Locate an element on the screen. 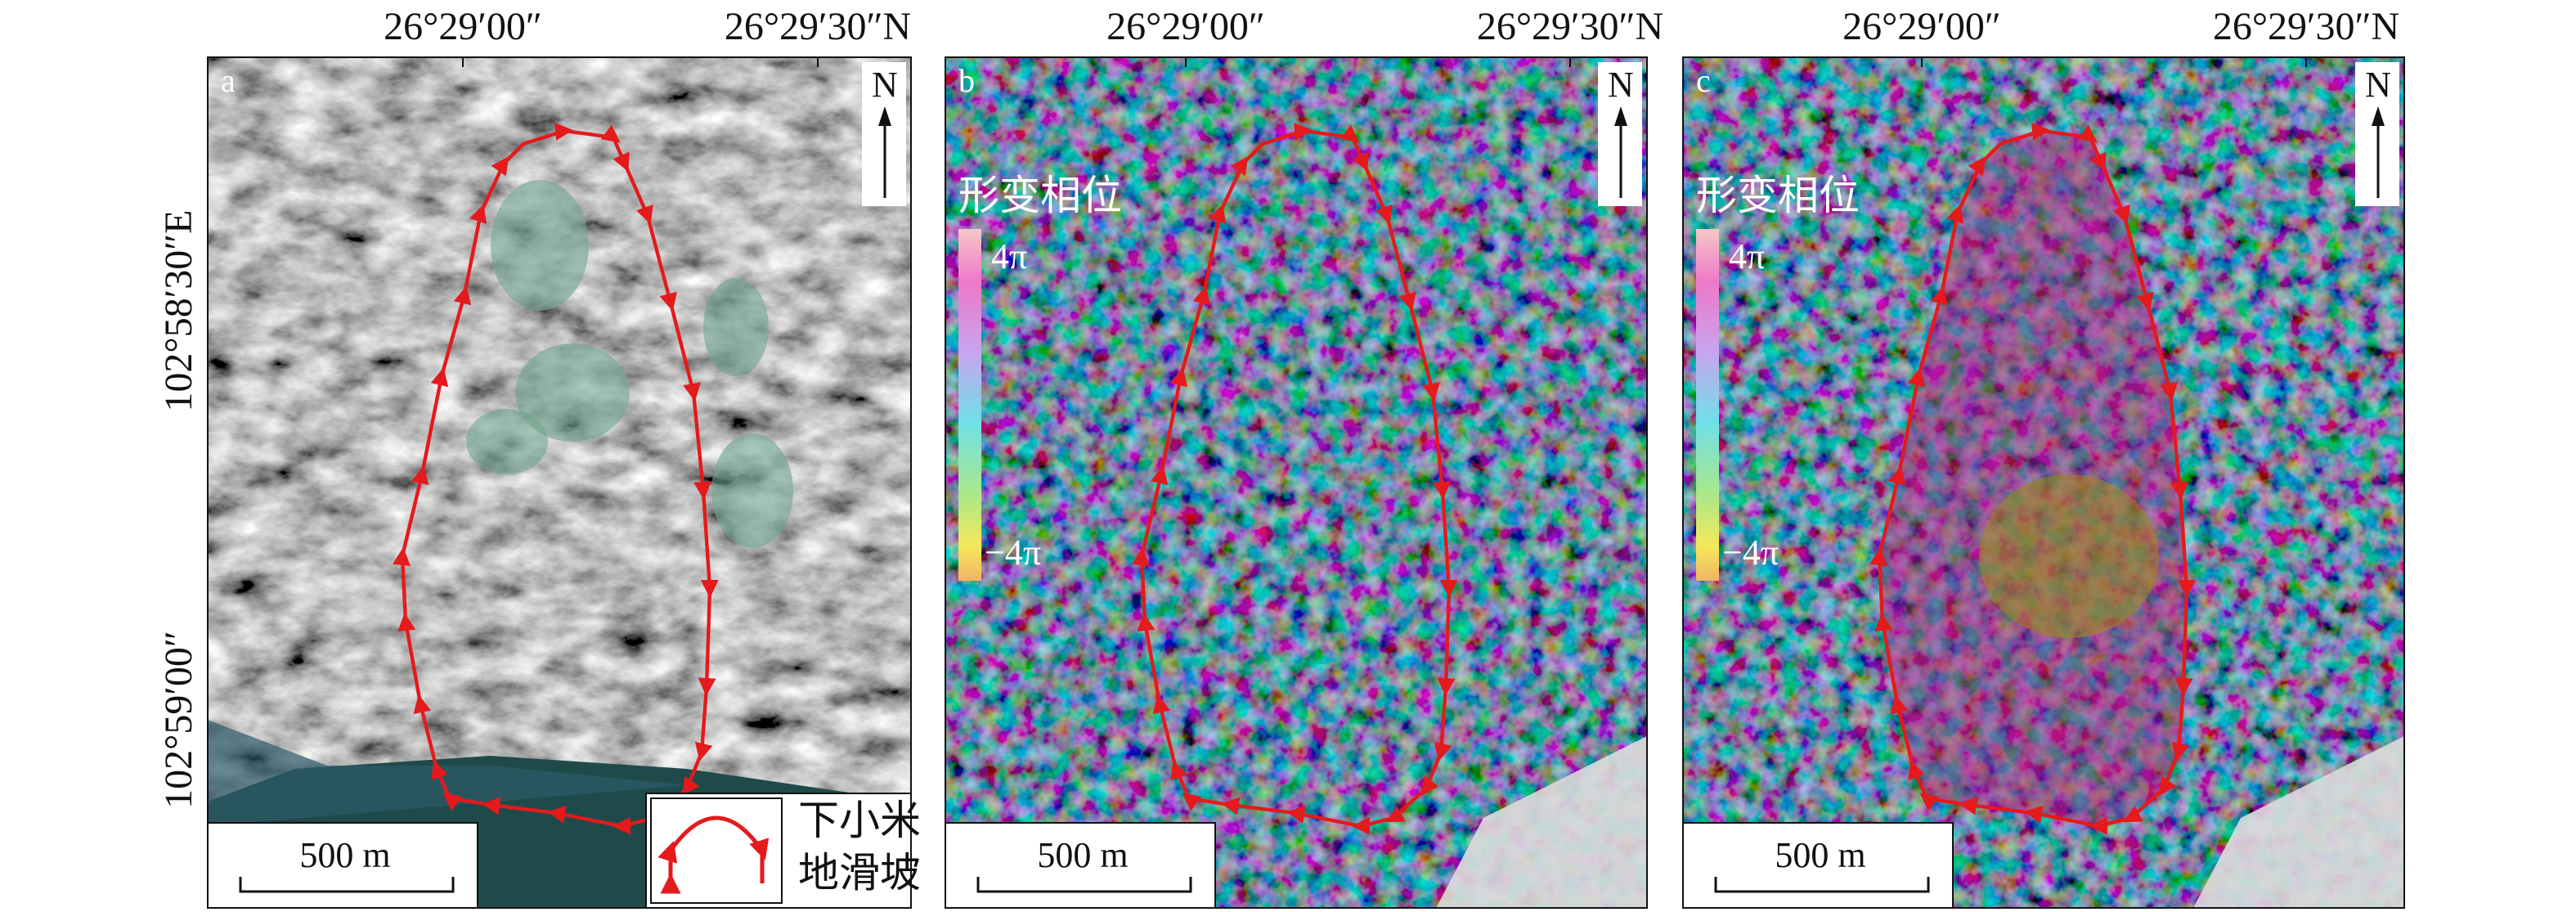 The height and width of the screenshot is (912, 2576). deformation-core is located at coordinates (2069, 556).